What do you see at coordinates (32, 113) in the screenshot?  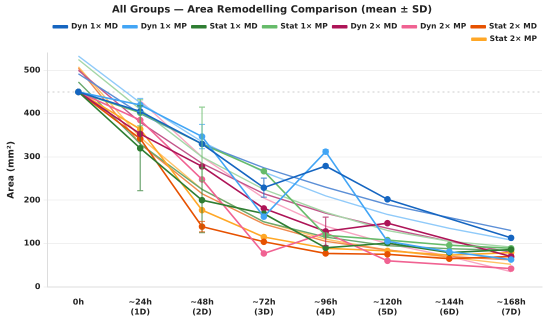 I see `y-tick-label: 400` at bounding box center [32, 113].